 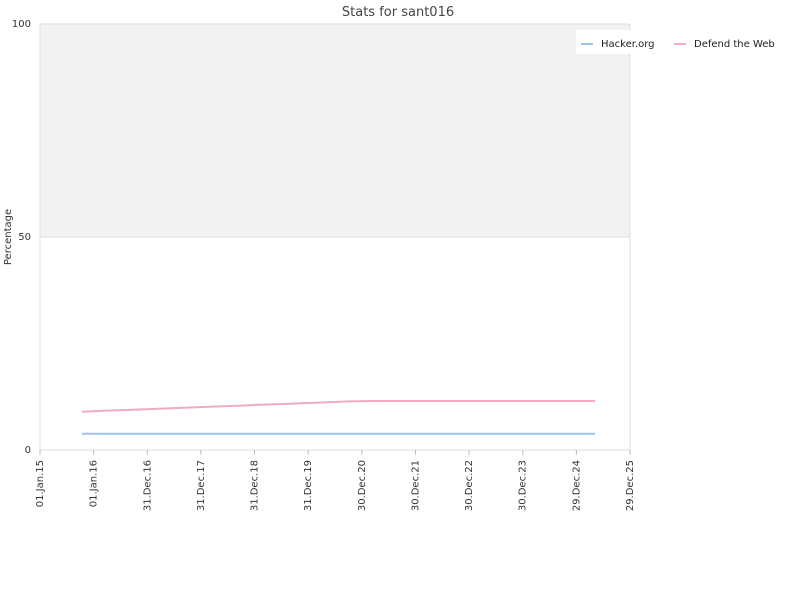 I want to click on x-tick-label: 30.Dec.21, so click(x=415, y=485).